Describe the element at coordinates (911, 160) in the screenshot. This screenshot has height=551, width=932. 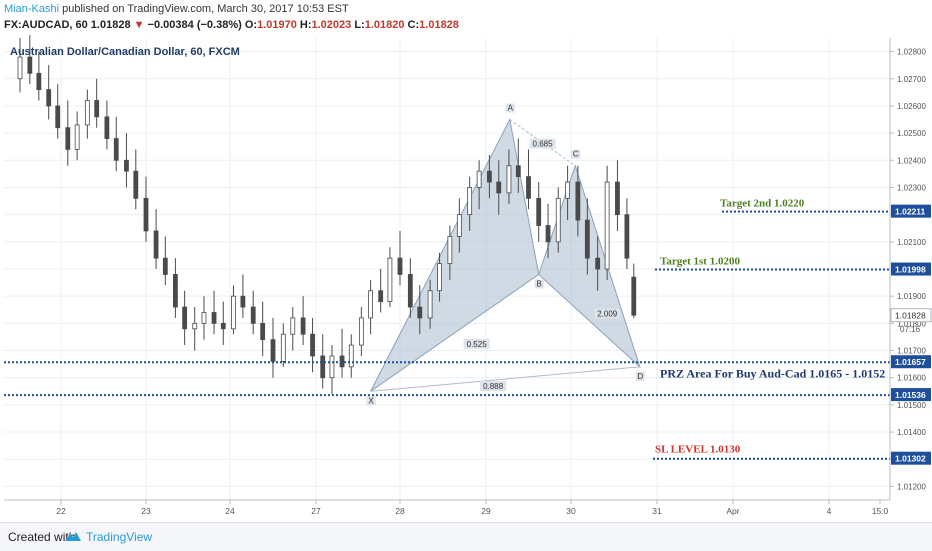
I see `price-tick-label: 1.02400` at that location.